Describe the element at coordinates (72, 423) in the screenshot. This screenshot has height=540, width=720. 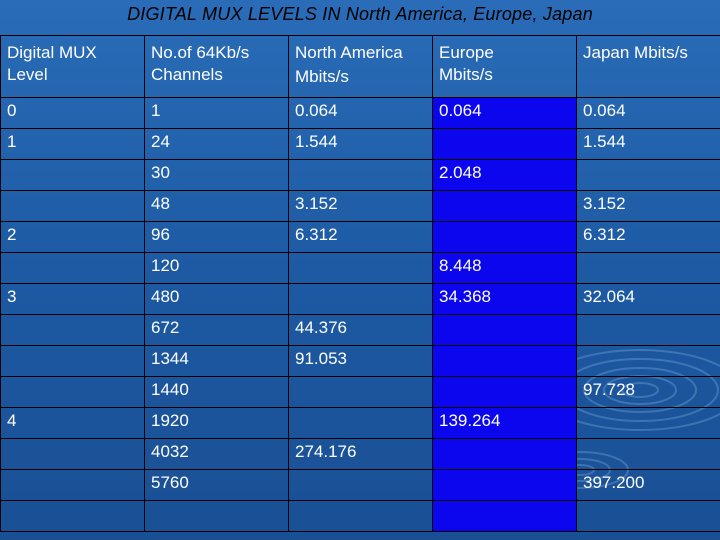
I see `cell-mux-level: 4` at that location.